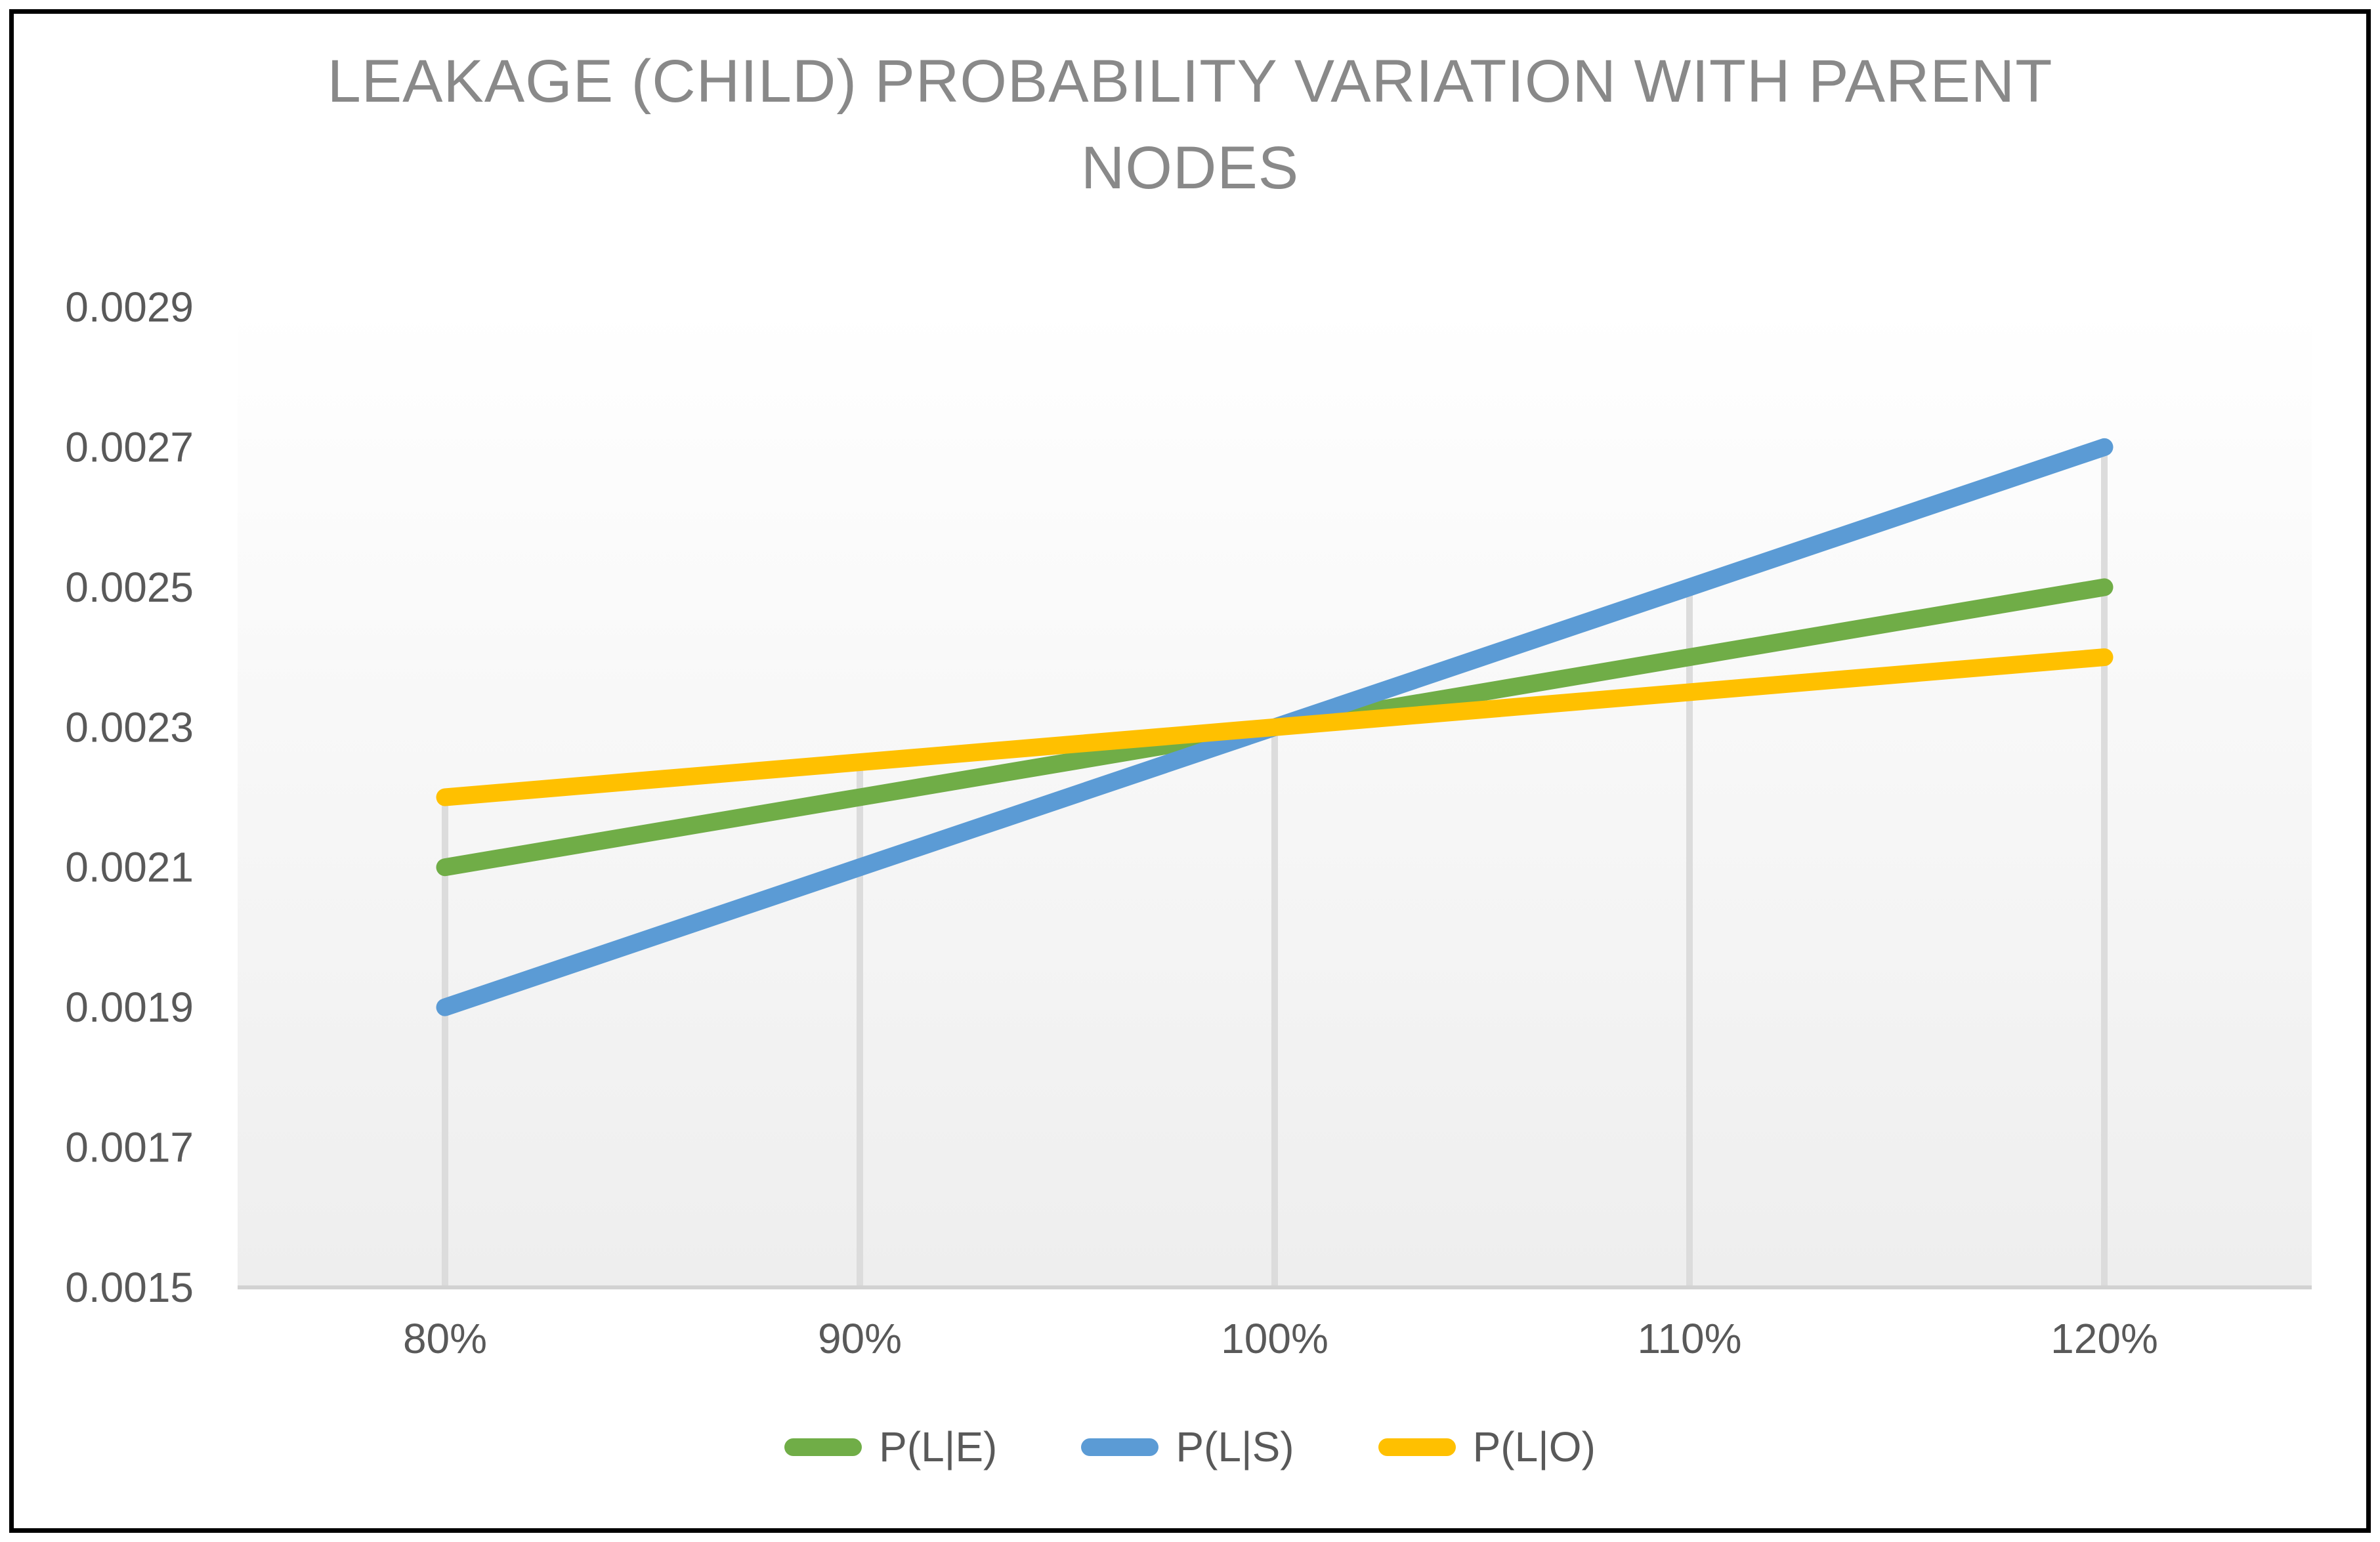 The width and height of the screenshot is (2380, 1542). What do you see at coordinates (129, 307) in the screenshot?
I see `y-axis-tick-label: 0.0029` at bounding box center [129, 307].